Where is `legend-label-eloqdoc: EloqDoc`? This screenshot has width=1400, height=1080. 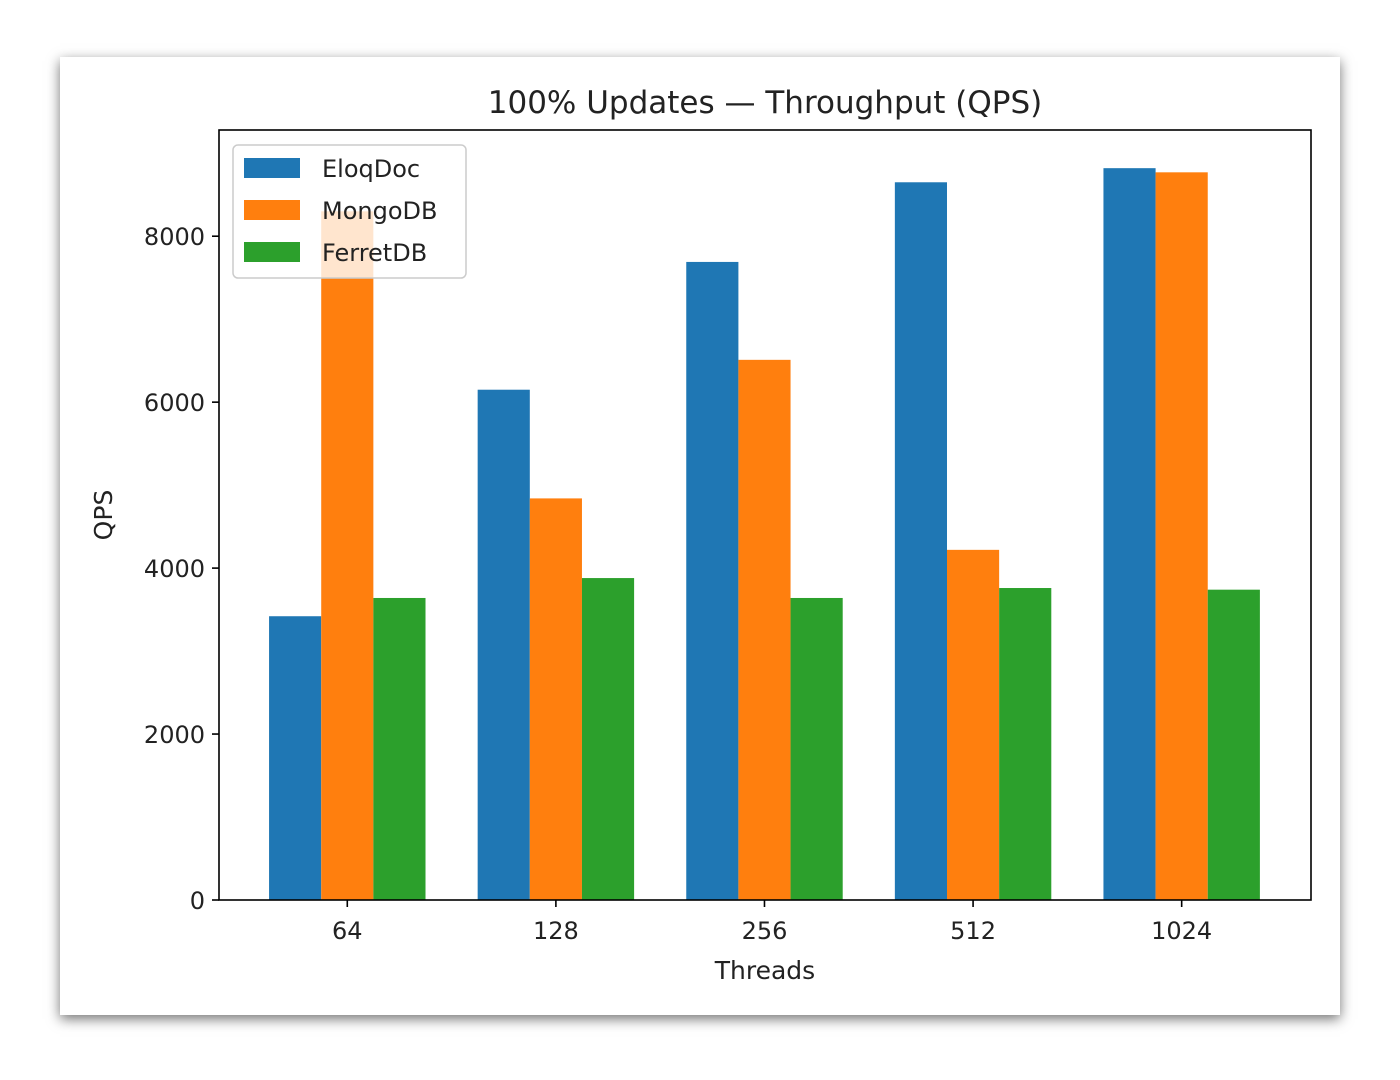
legend-label-eloqdoc: EloqDoc is located at coordinates (371, 169).